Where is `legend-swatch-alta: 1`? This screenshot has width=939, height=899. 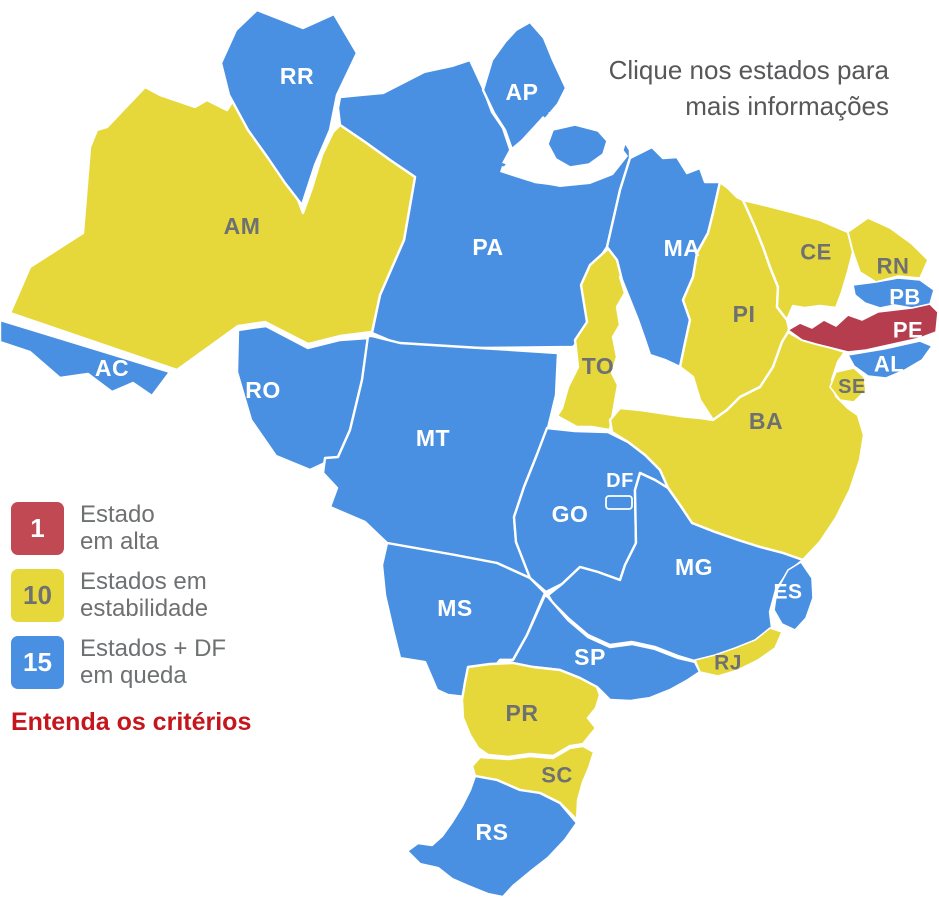
legend-swatch-alta: 1 is located at coordinates (37, 528).